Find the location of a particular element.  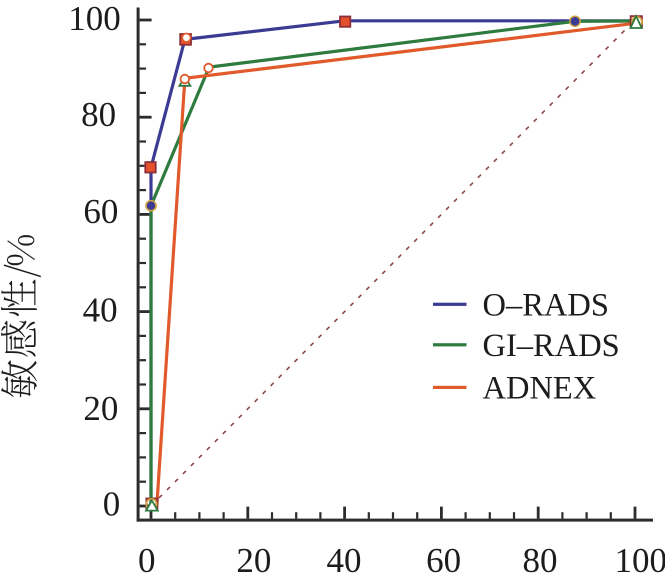

svg-text: O–RADS is located at coordinates (546, 306).